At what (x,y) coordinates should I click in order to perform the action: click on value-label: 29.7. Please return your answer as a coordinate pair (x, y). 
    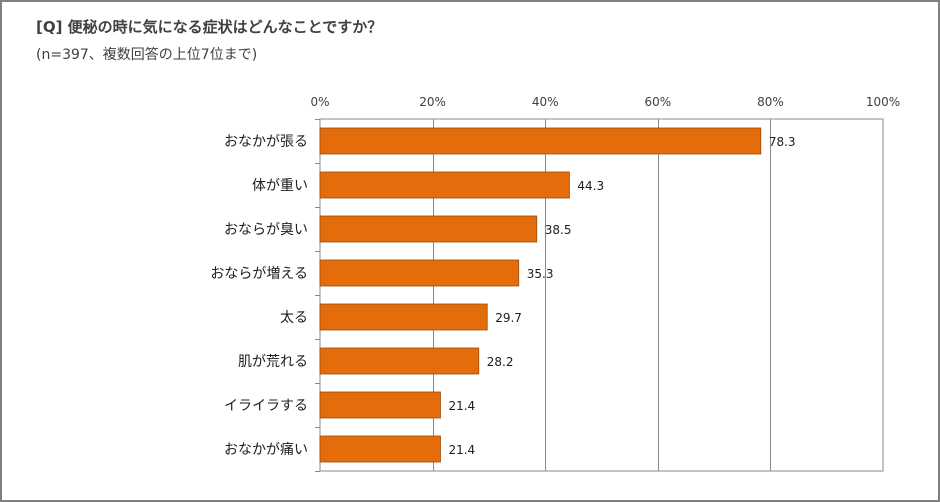
    Looking at the image, I should click on (508, 318).